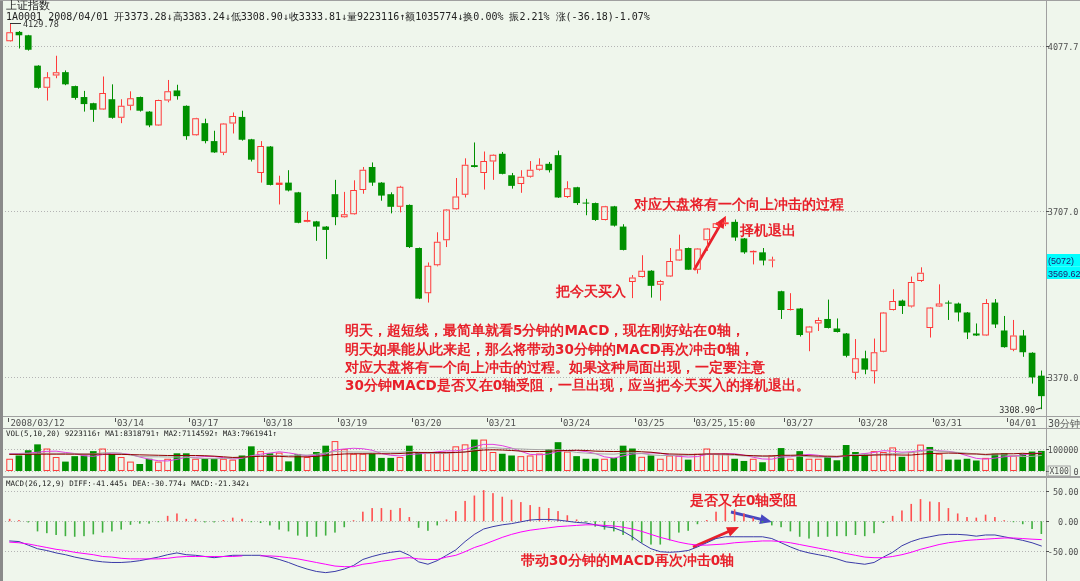 This screenshot has width=1080, height=581. Describe the element at coordinates (37, 422) in the screenshot. I see `x-tick-label: 2008/03/12` at that location.